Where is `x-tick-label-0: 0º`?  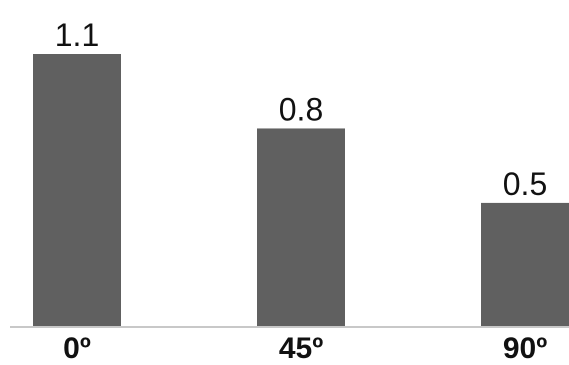
x-tick-label-0: 0º is located at coordinates (77, 348).